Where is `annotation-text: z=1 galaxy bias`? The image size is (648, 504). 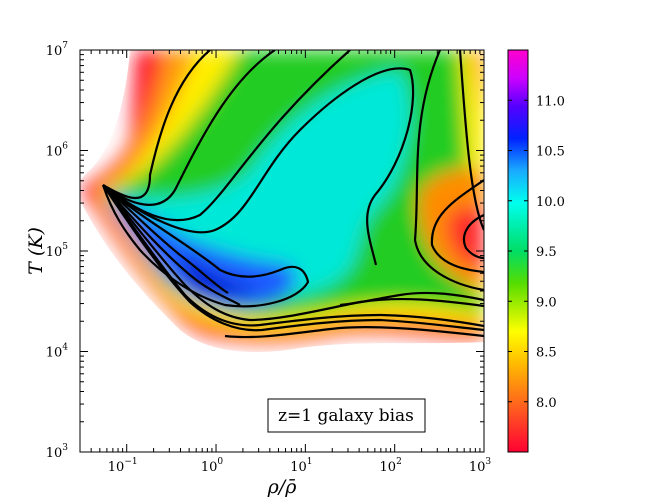 annotation-text: z=1 galaxy bias is located at coordinates (346, 416).